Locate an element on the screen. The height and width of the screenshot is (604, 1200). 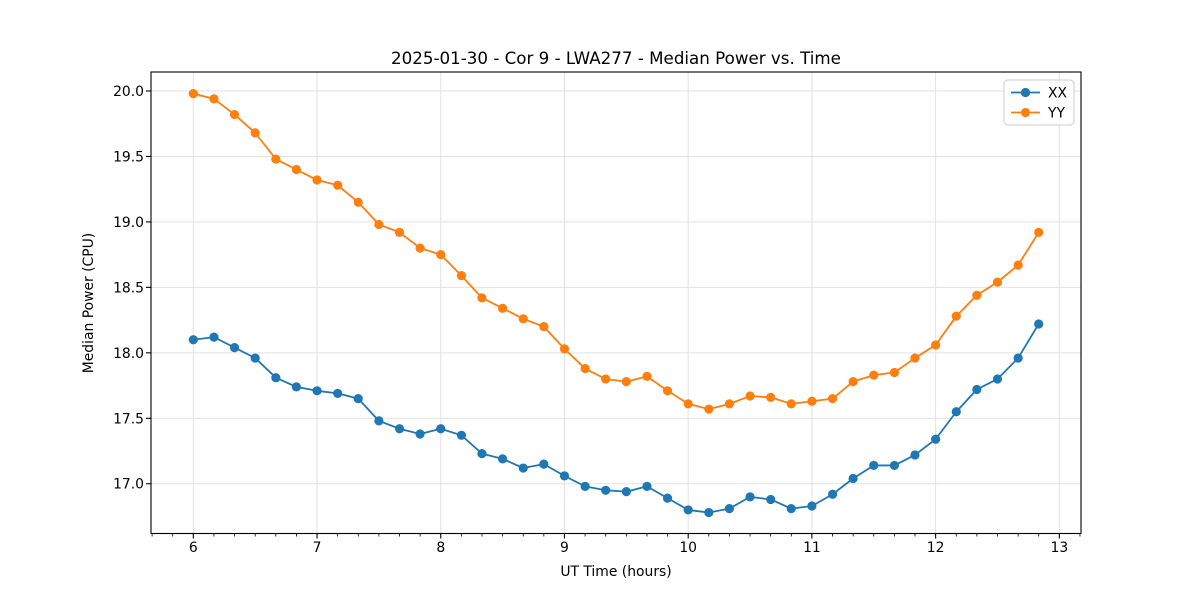
legend-sample-marker-xx is located at coordinates (1025, 92).